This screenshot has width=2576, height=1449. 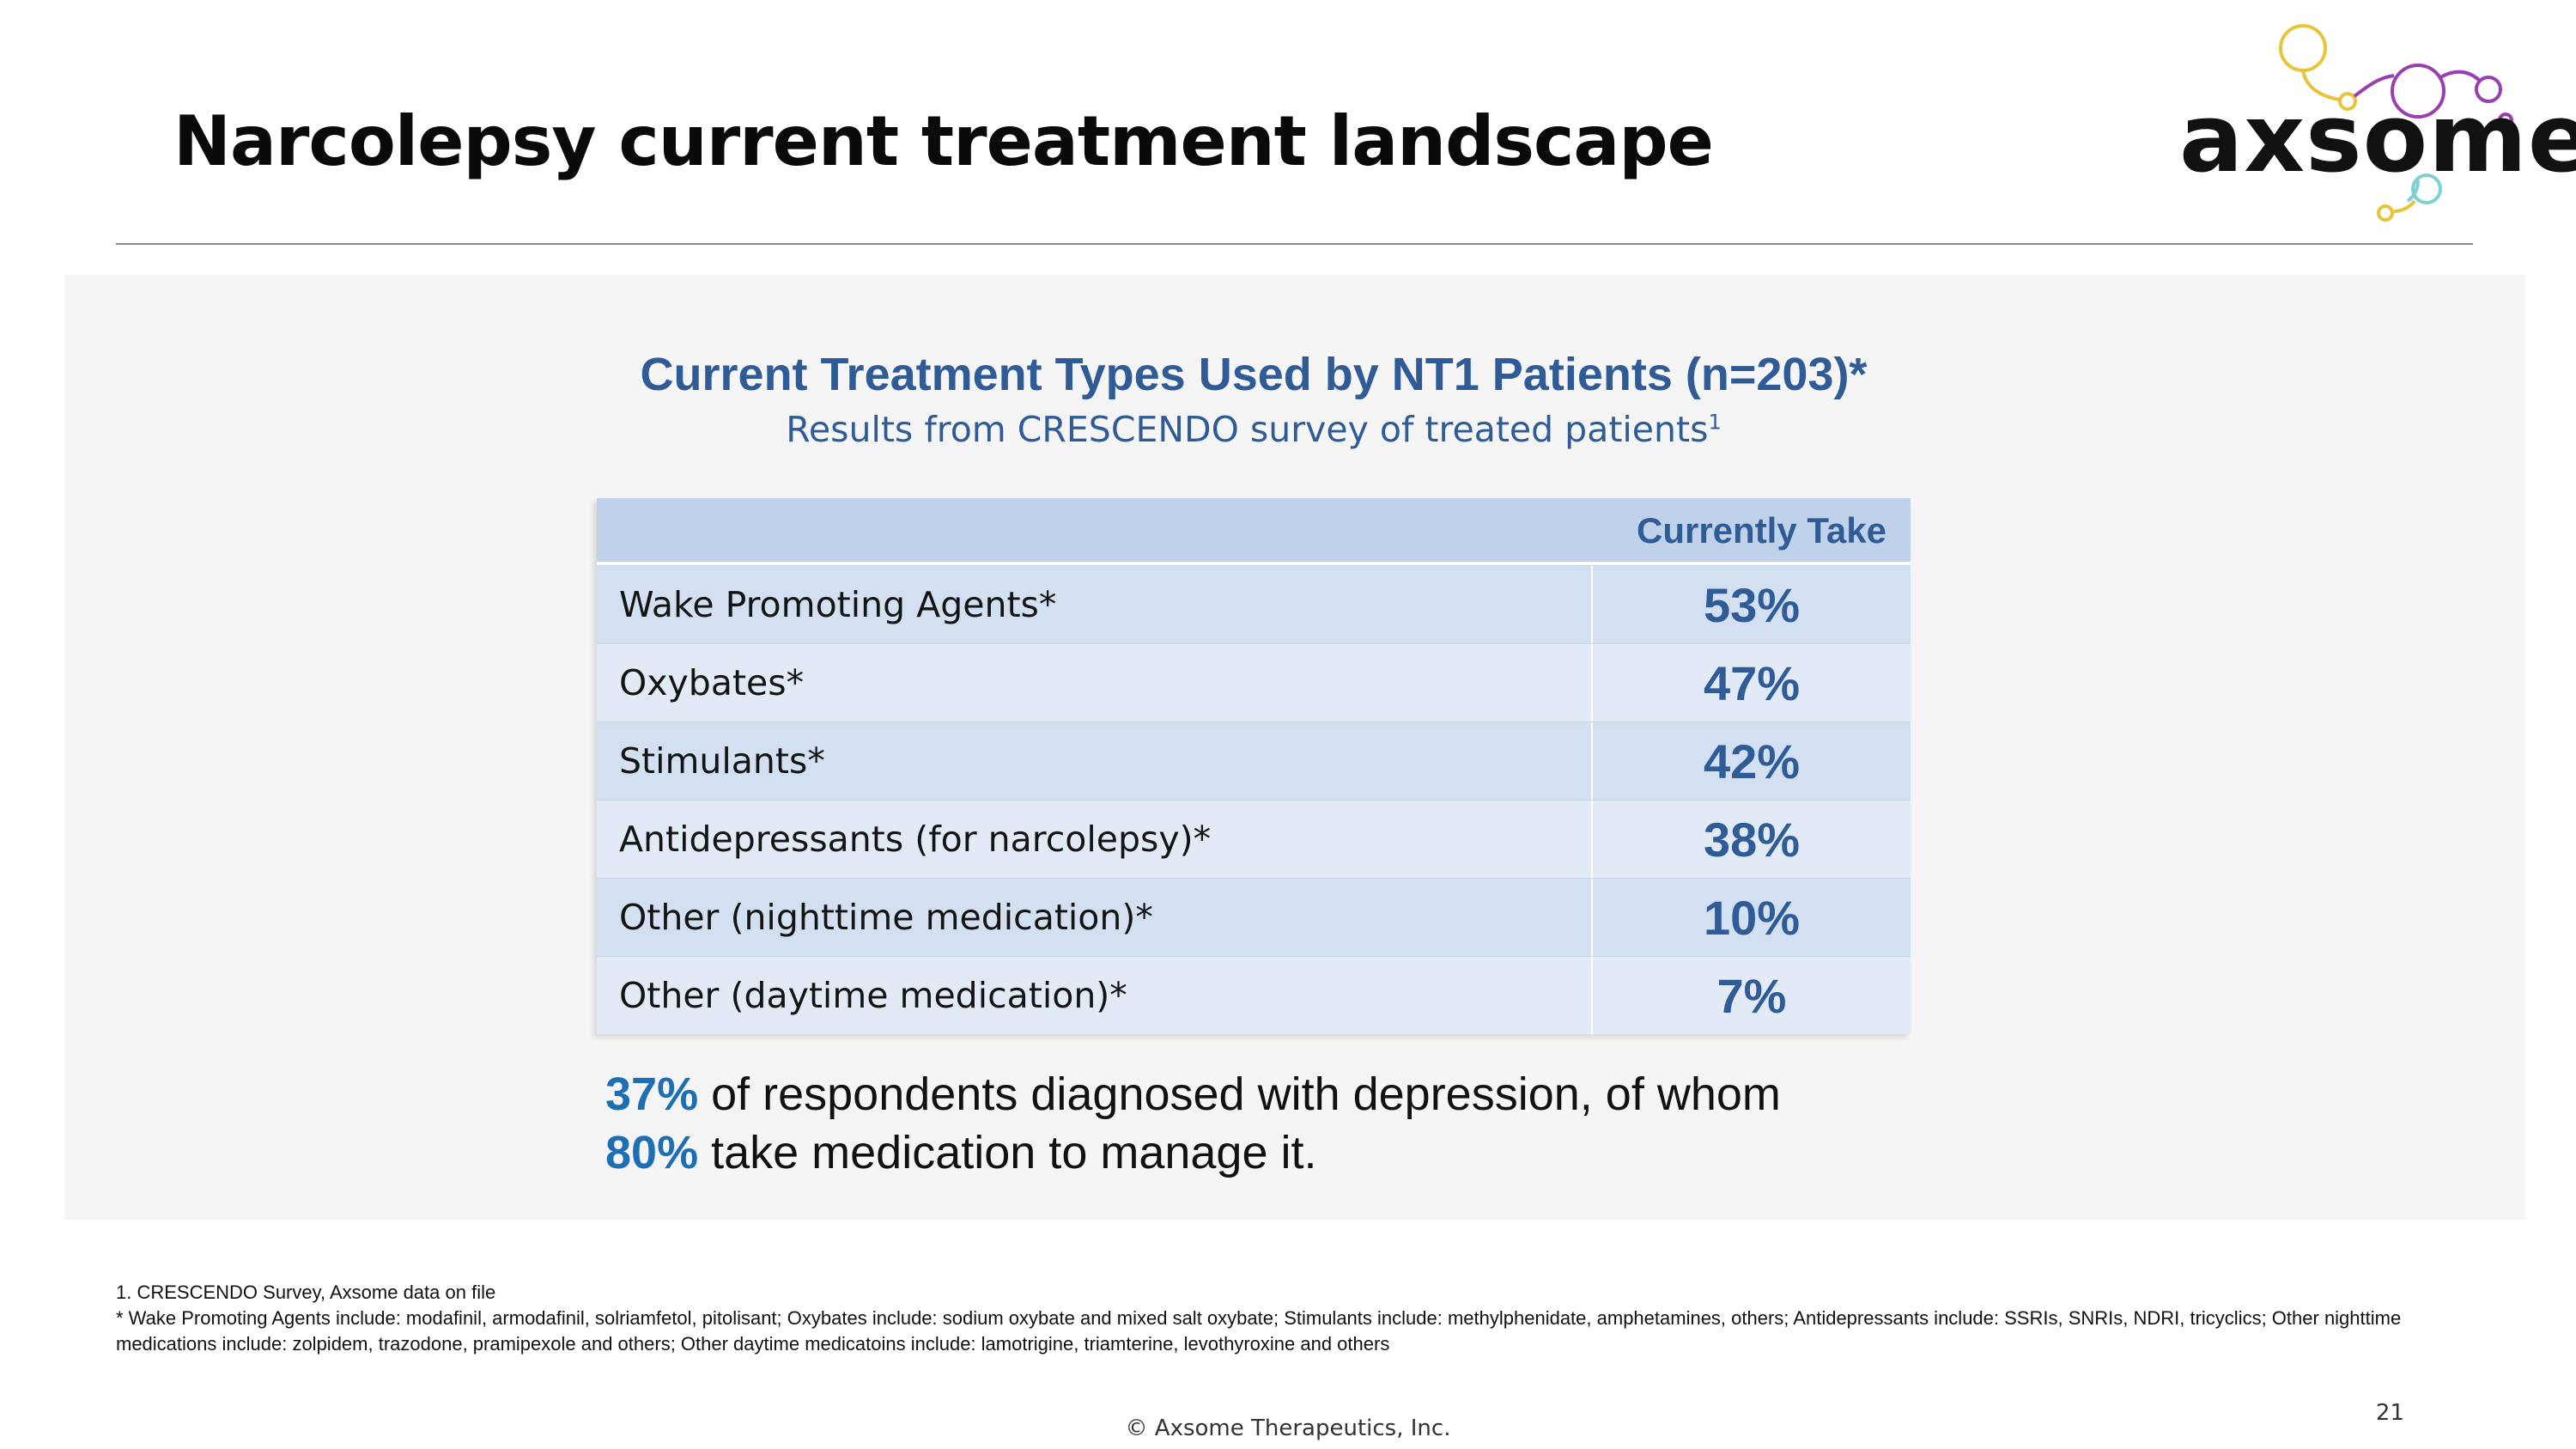 I want to click on table-row: Oxybates* 47%, so click(x=1254, y=682).